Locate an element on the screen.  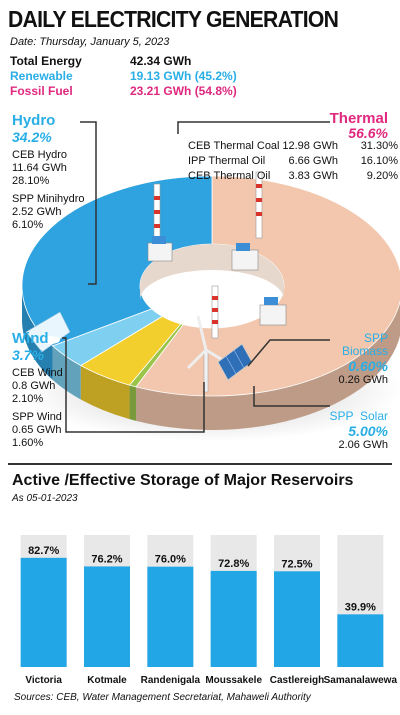
thermal-row-value: 3.83 GWh is located at coordinates (313, 176).